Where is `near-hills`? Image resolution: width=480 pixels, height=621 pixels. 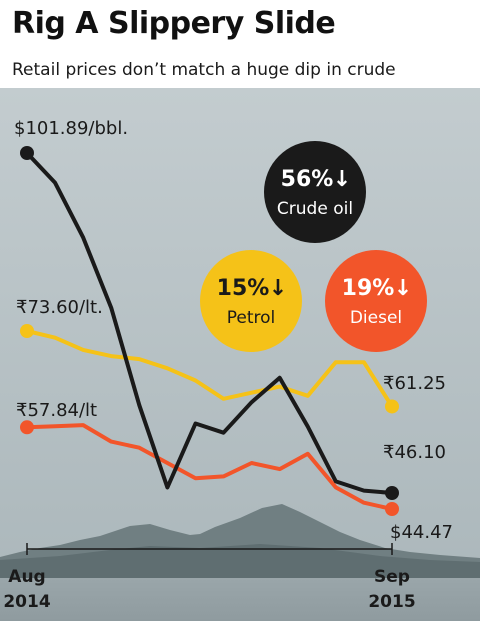 near-hills is located at coordinates (240, 562).